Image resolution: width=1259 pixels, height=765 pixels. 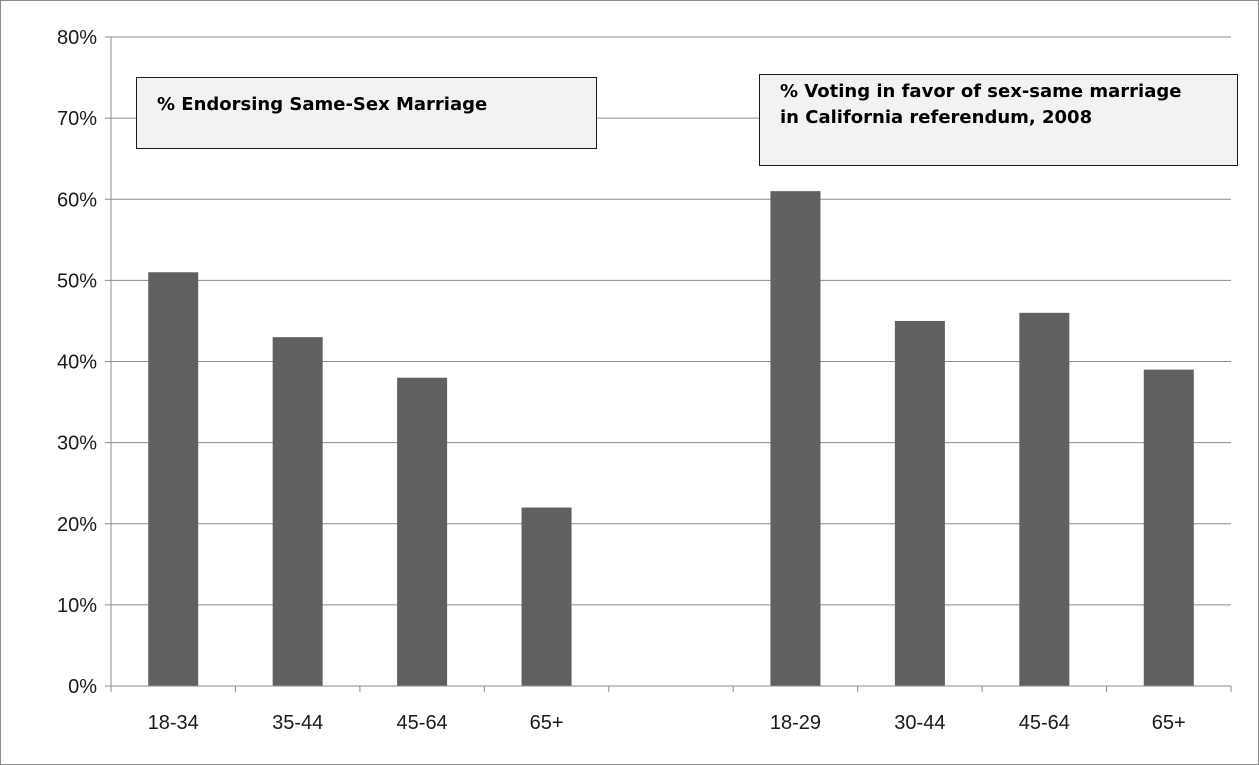 I want to click on annotation-endorsing: % Endorsing Same-Sex Marriage, so click(x=366, y=113).